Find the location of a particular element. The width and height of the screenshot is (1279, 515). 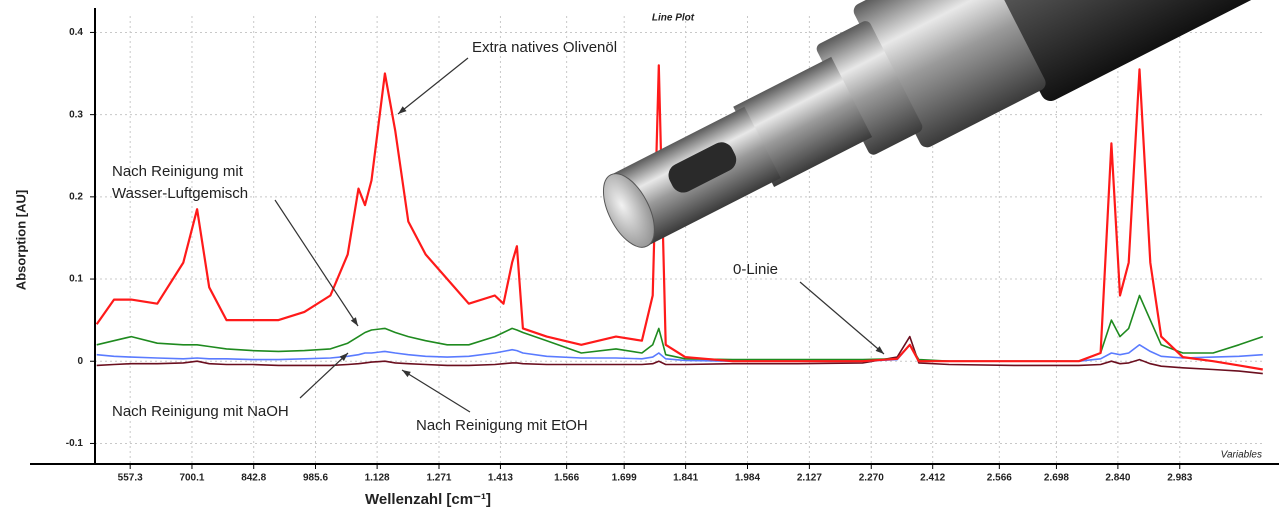

y-tick-label: 0.1 is located at coordinates (76, 279).